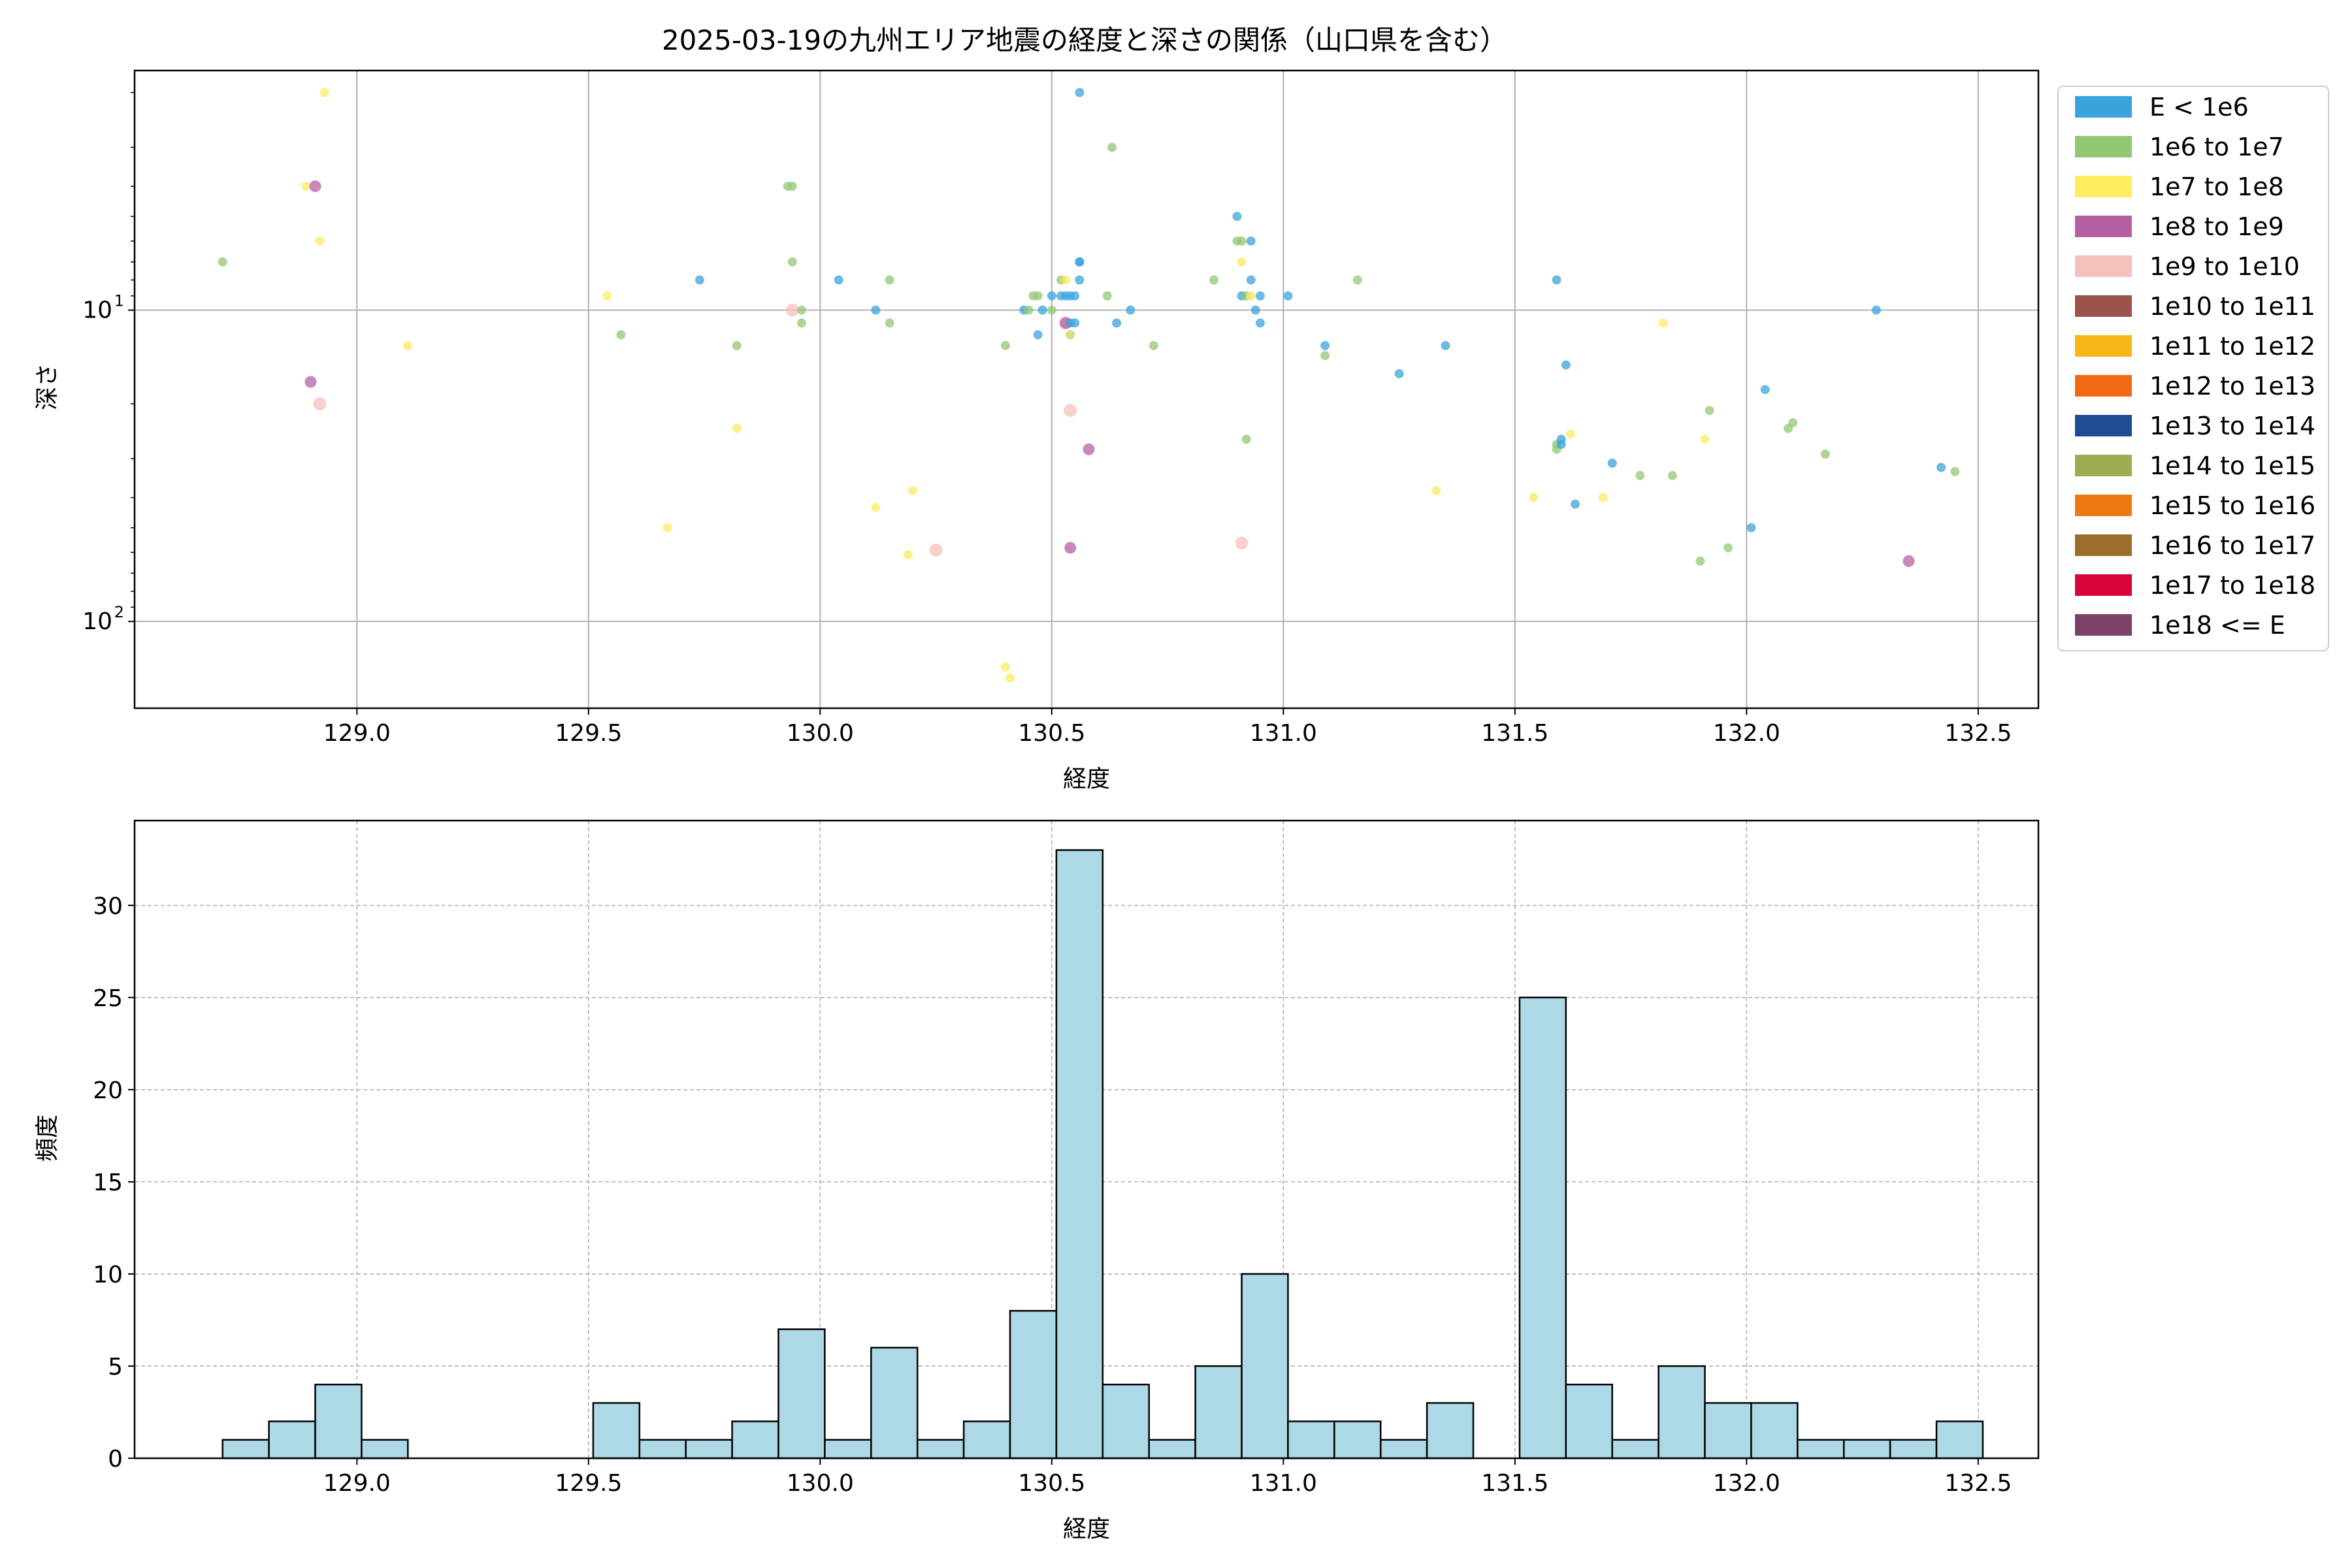  What do you see at coordinates (47, 386) in the screenshot?
I see `scatter-y-axis-label: 深さ` at bounding box center [47, 386].